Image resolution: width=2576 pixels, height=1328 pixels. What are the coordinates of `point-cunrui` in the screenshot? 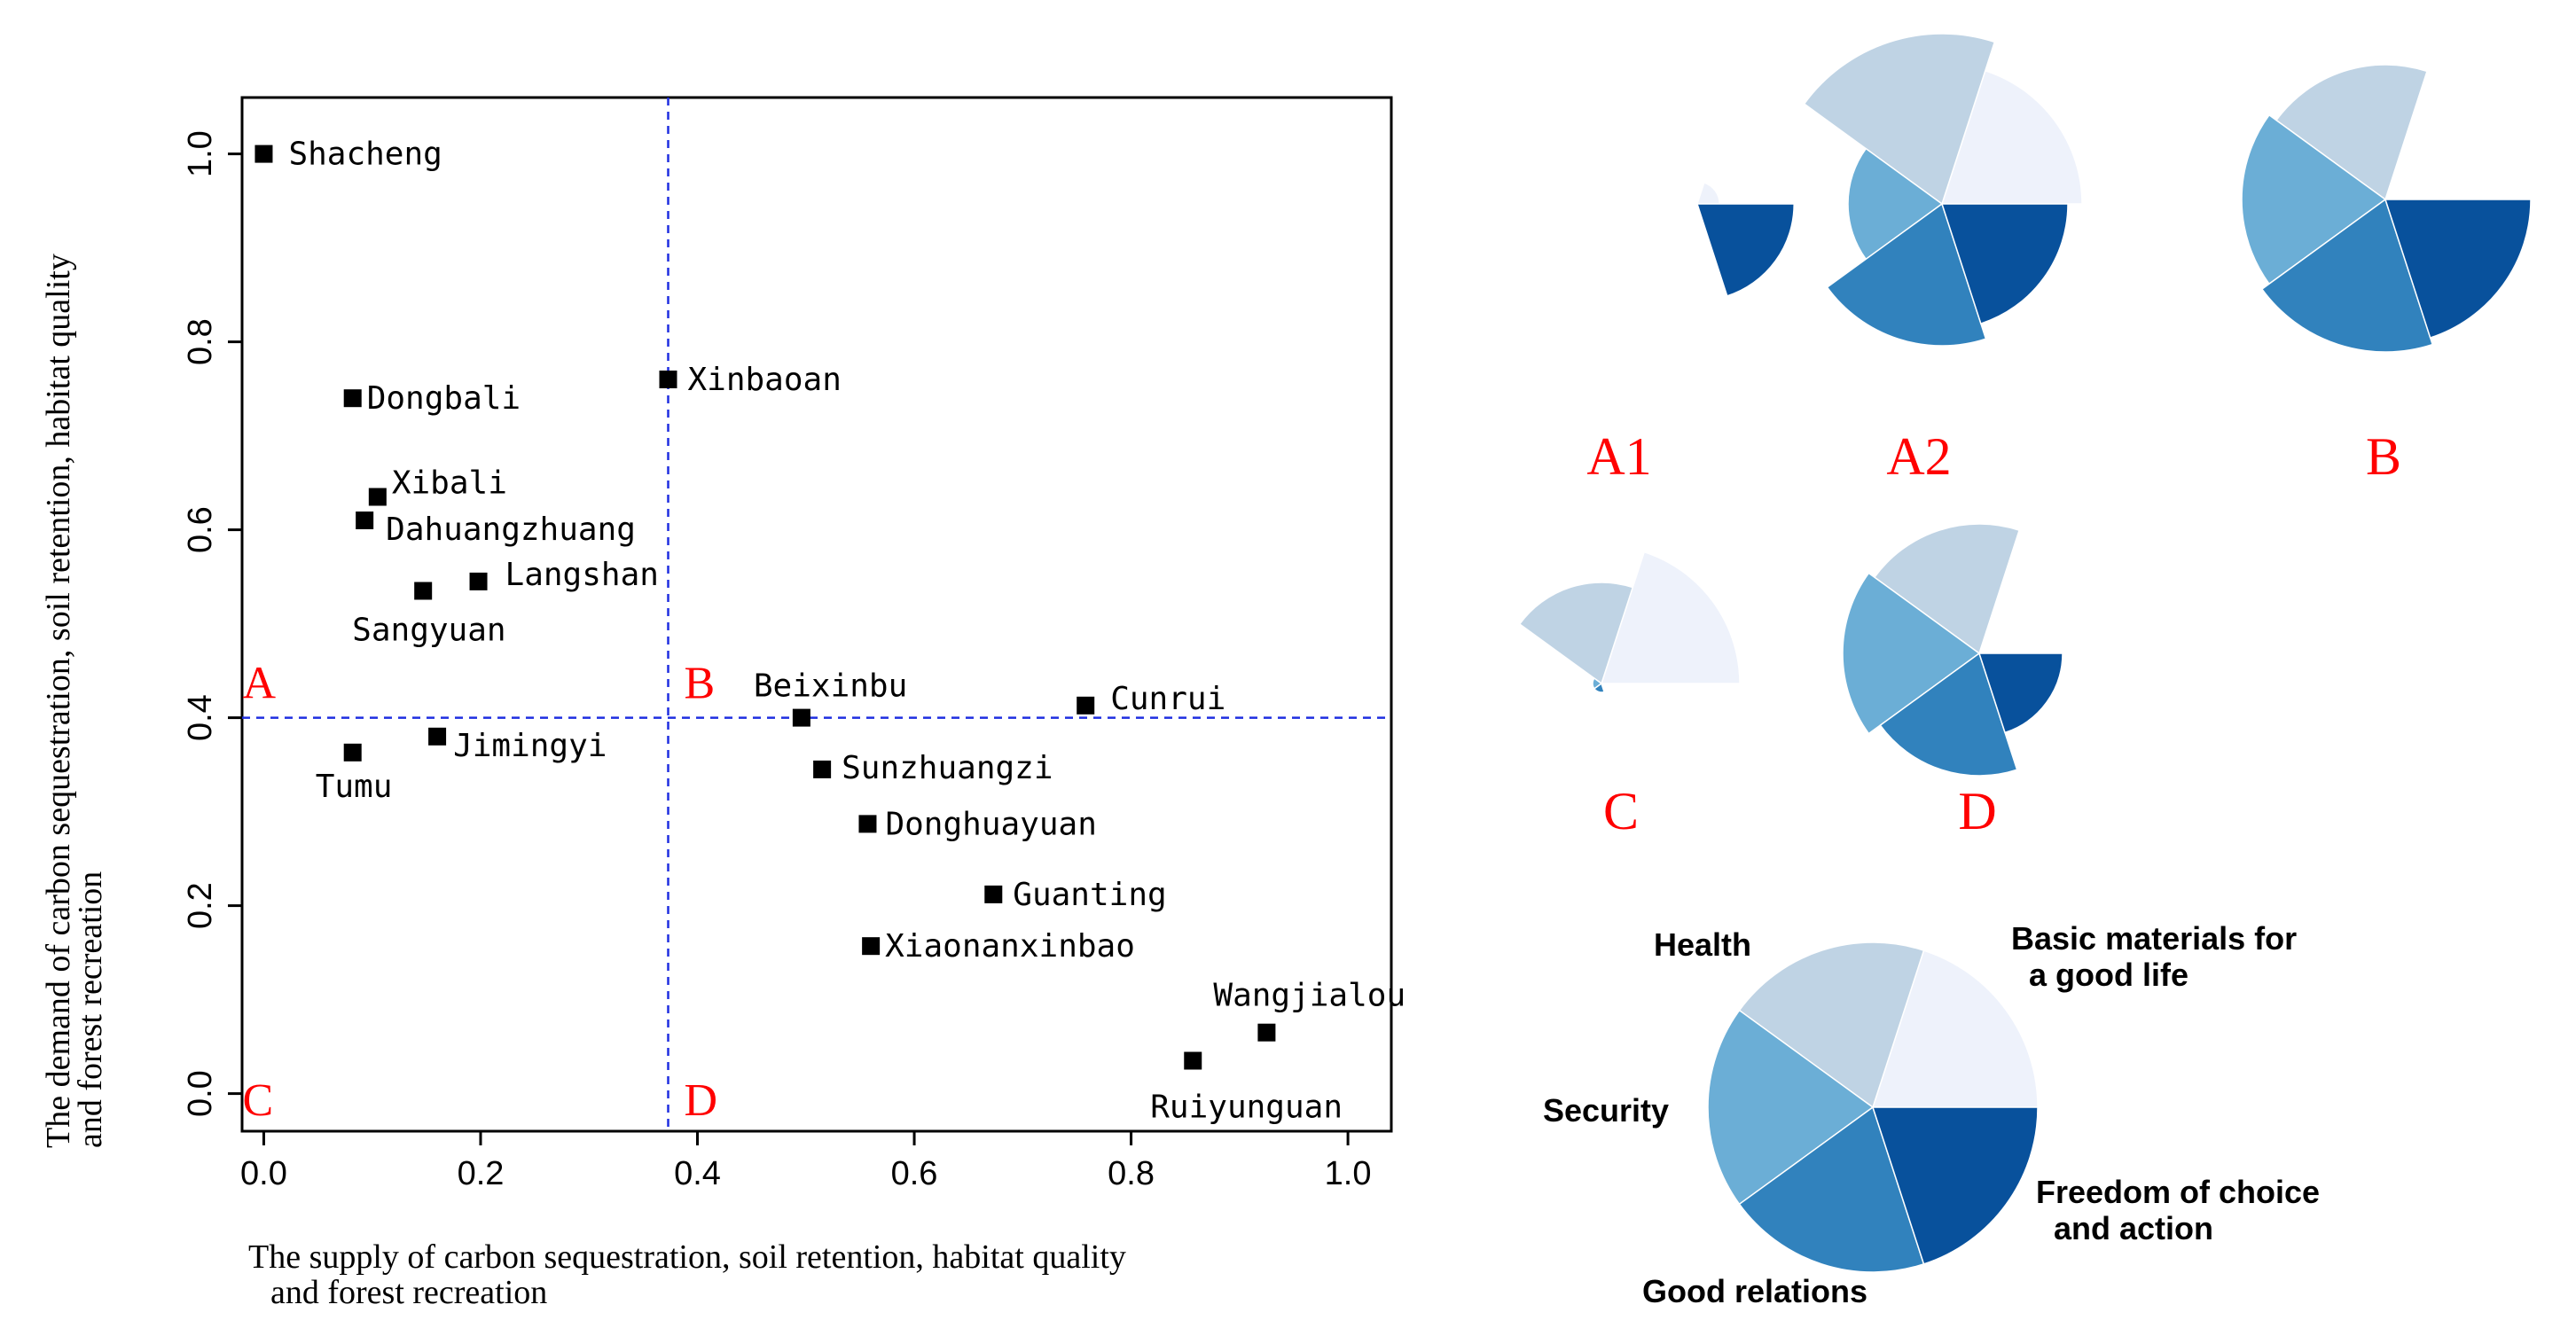 It's located at (1086, 705).